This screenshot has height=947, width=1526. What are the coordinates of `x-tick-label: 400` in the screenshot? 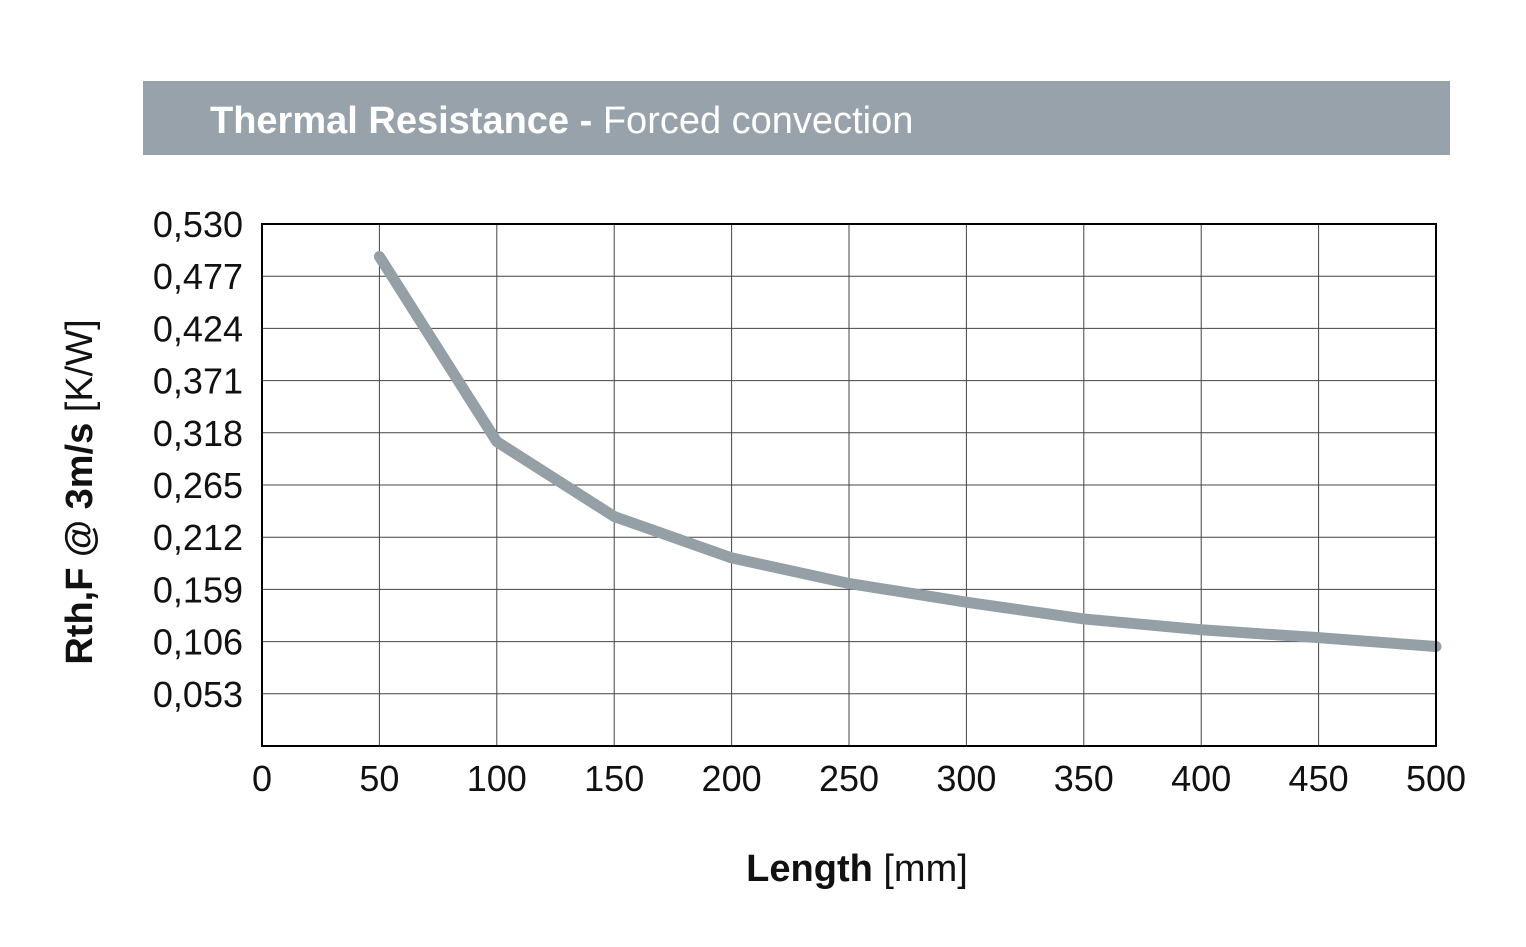 It's located at (1201, 778).